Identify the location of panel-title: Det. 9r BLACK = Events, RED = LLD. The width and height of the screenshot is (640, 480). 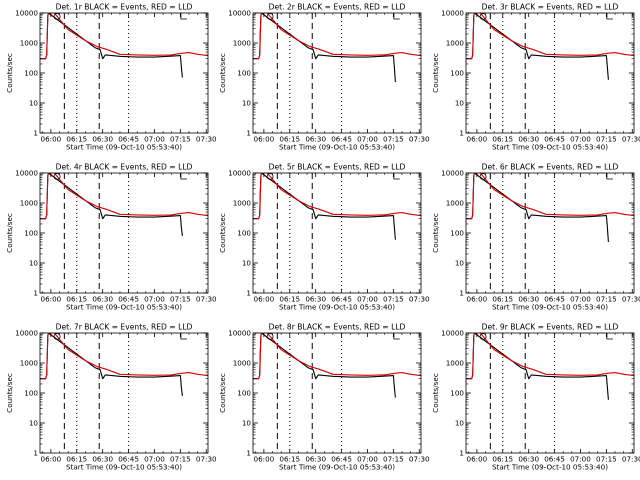
(550, 327).